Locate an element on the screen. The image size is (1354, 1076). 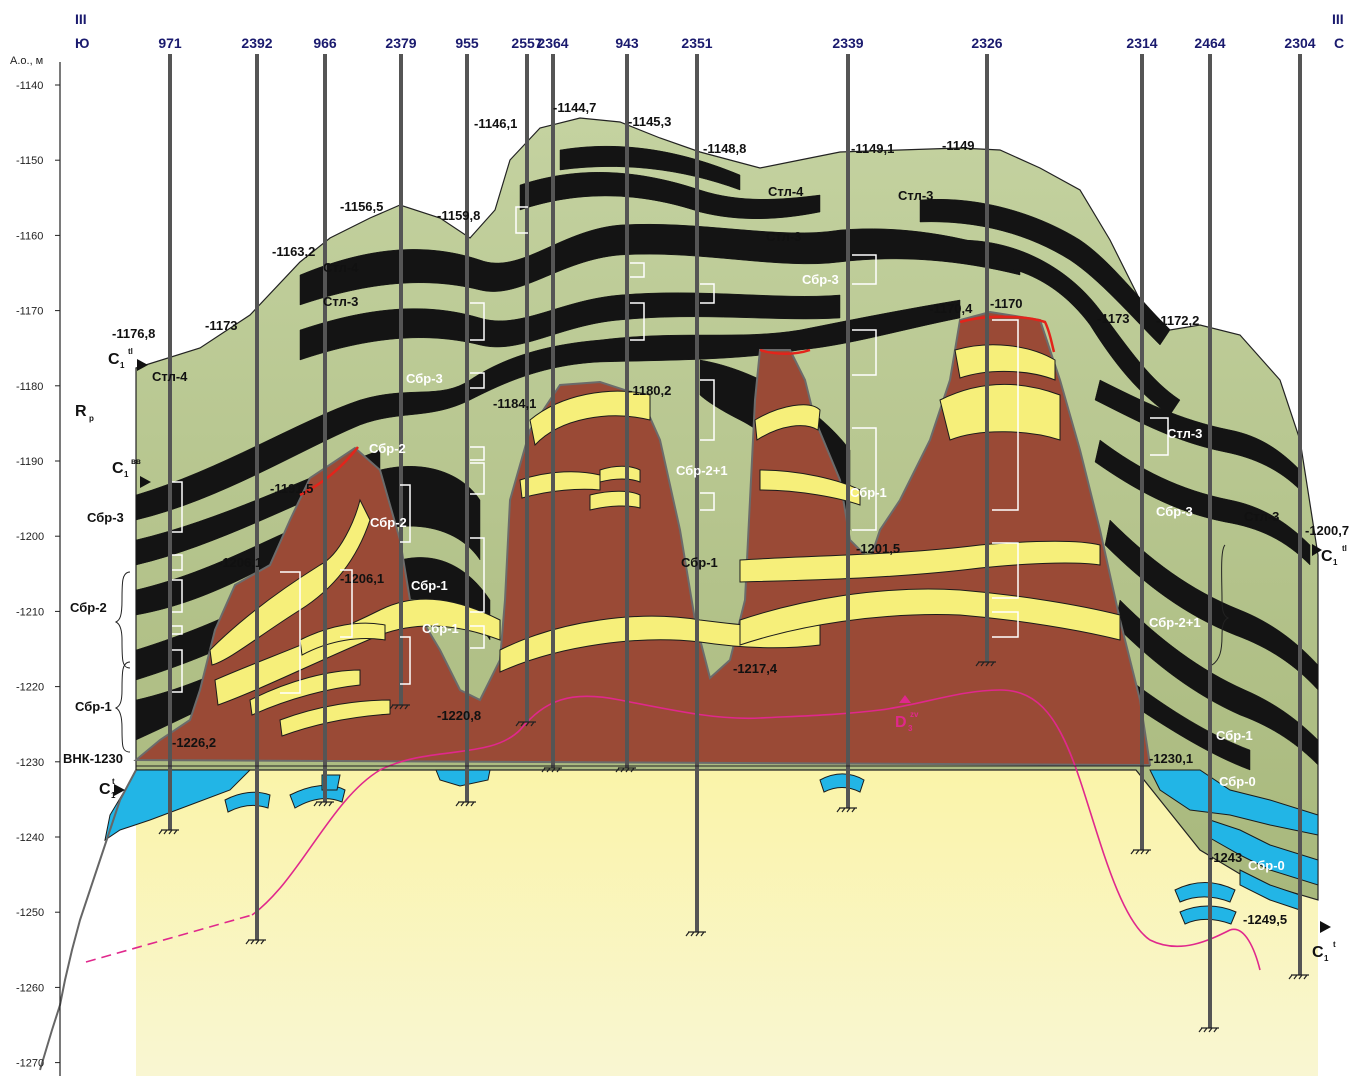
c1-bb-left: C is located at coordinates (118, 468).